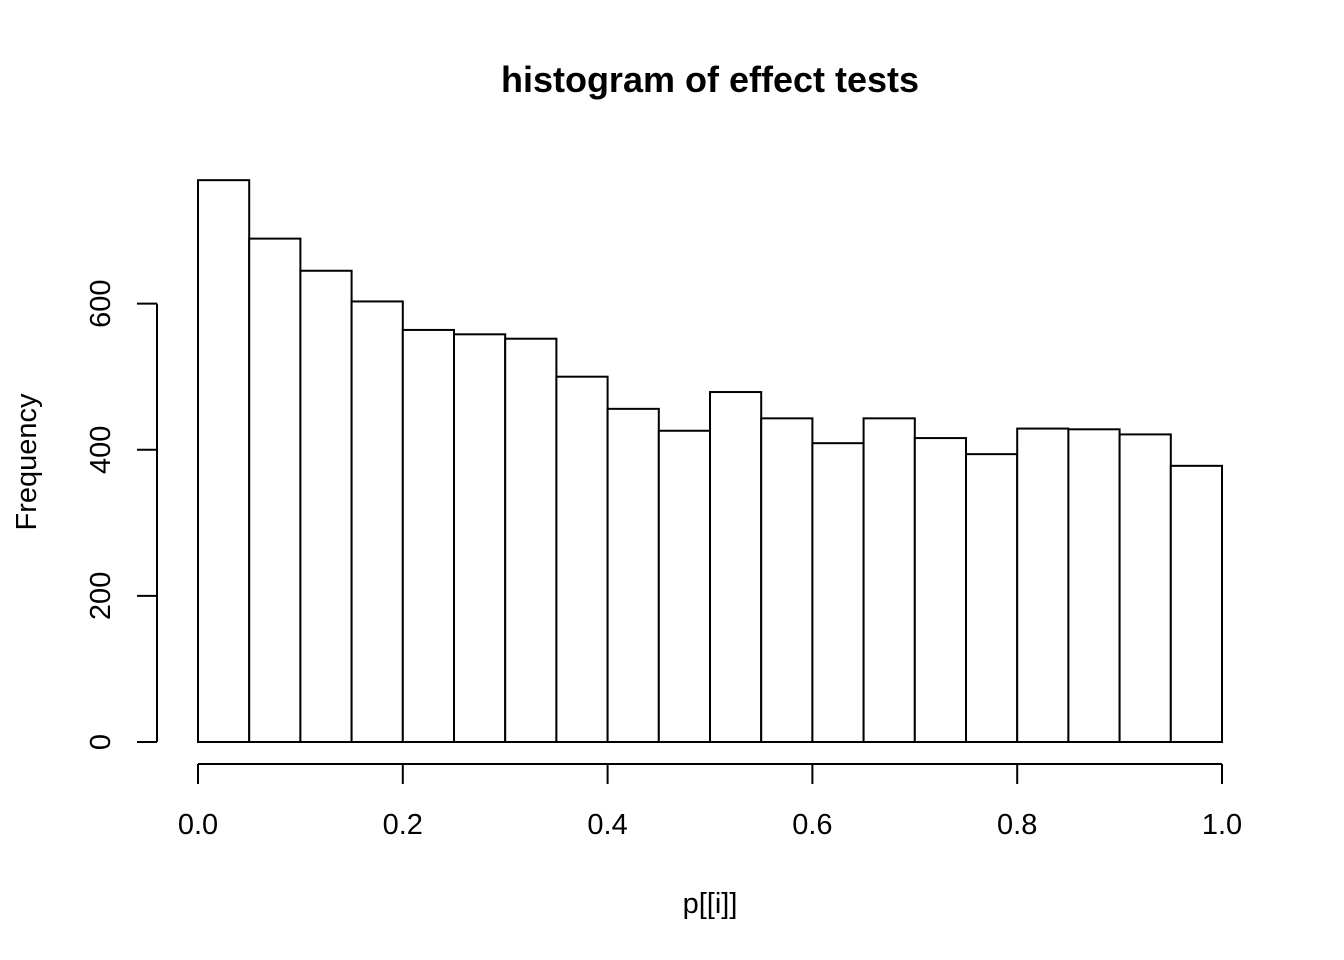  I want to click on y-tick-label: 0, so click(101, 742).